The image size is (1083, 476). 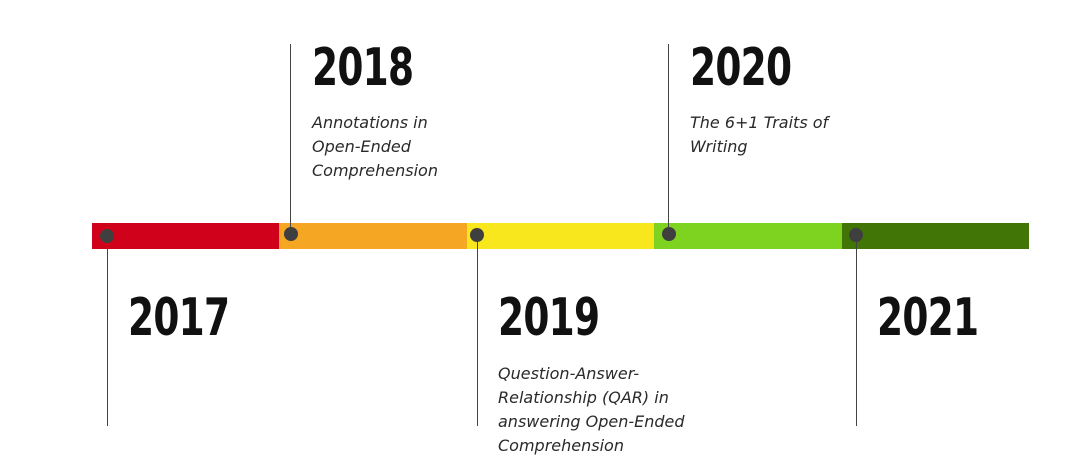 I want to click on timeline-dot-2017, so click(x=107, y=236).